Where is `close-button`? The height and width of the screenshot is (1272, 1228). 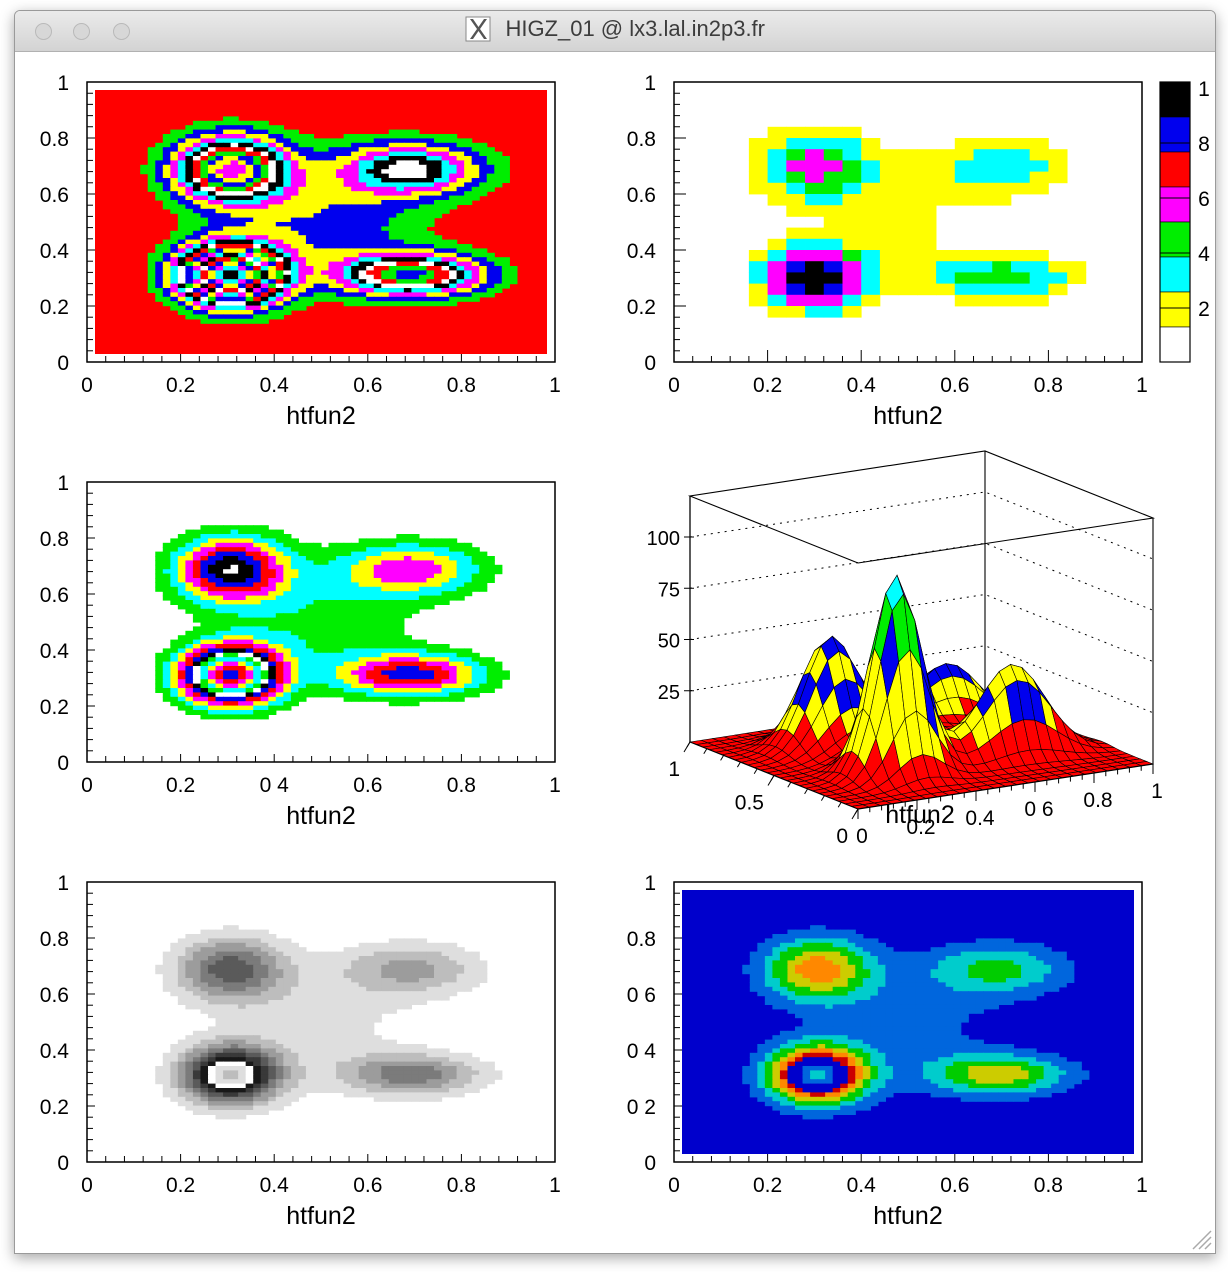 close-button is located at coordinates (43, 31).